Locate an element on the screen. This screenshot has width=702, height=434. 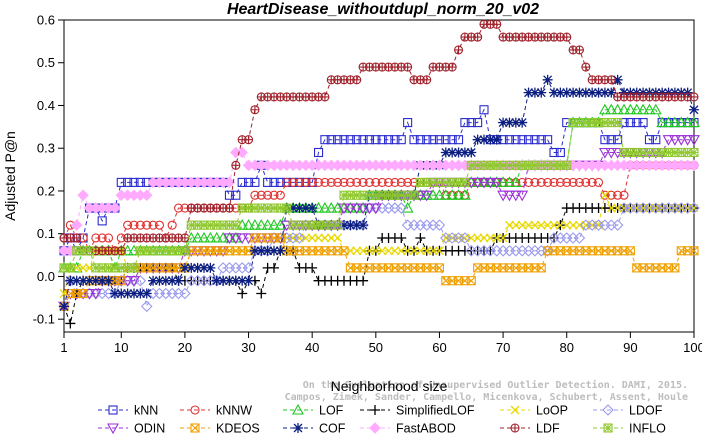
y-tick-label: 0.4 is located at coordinates (46, 105).